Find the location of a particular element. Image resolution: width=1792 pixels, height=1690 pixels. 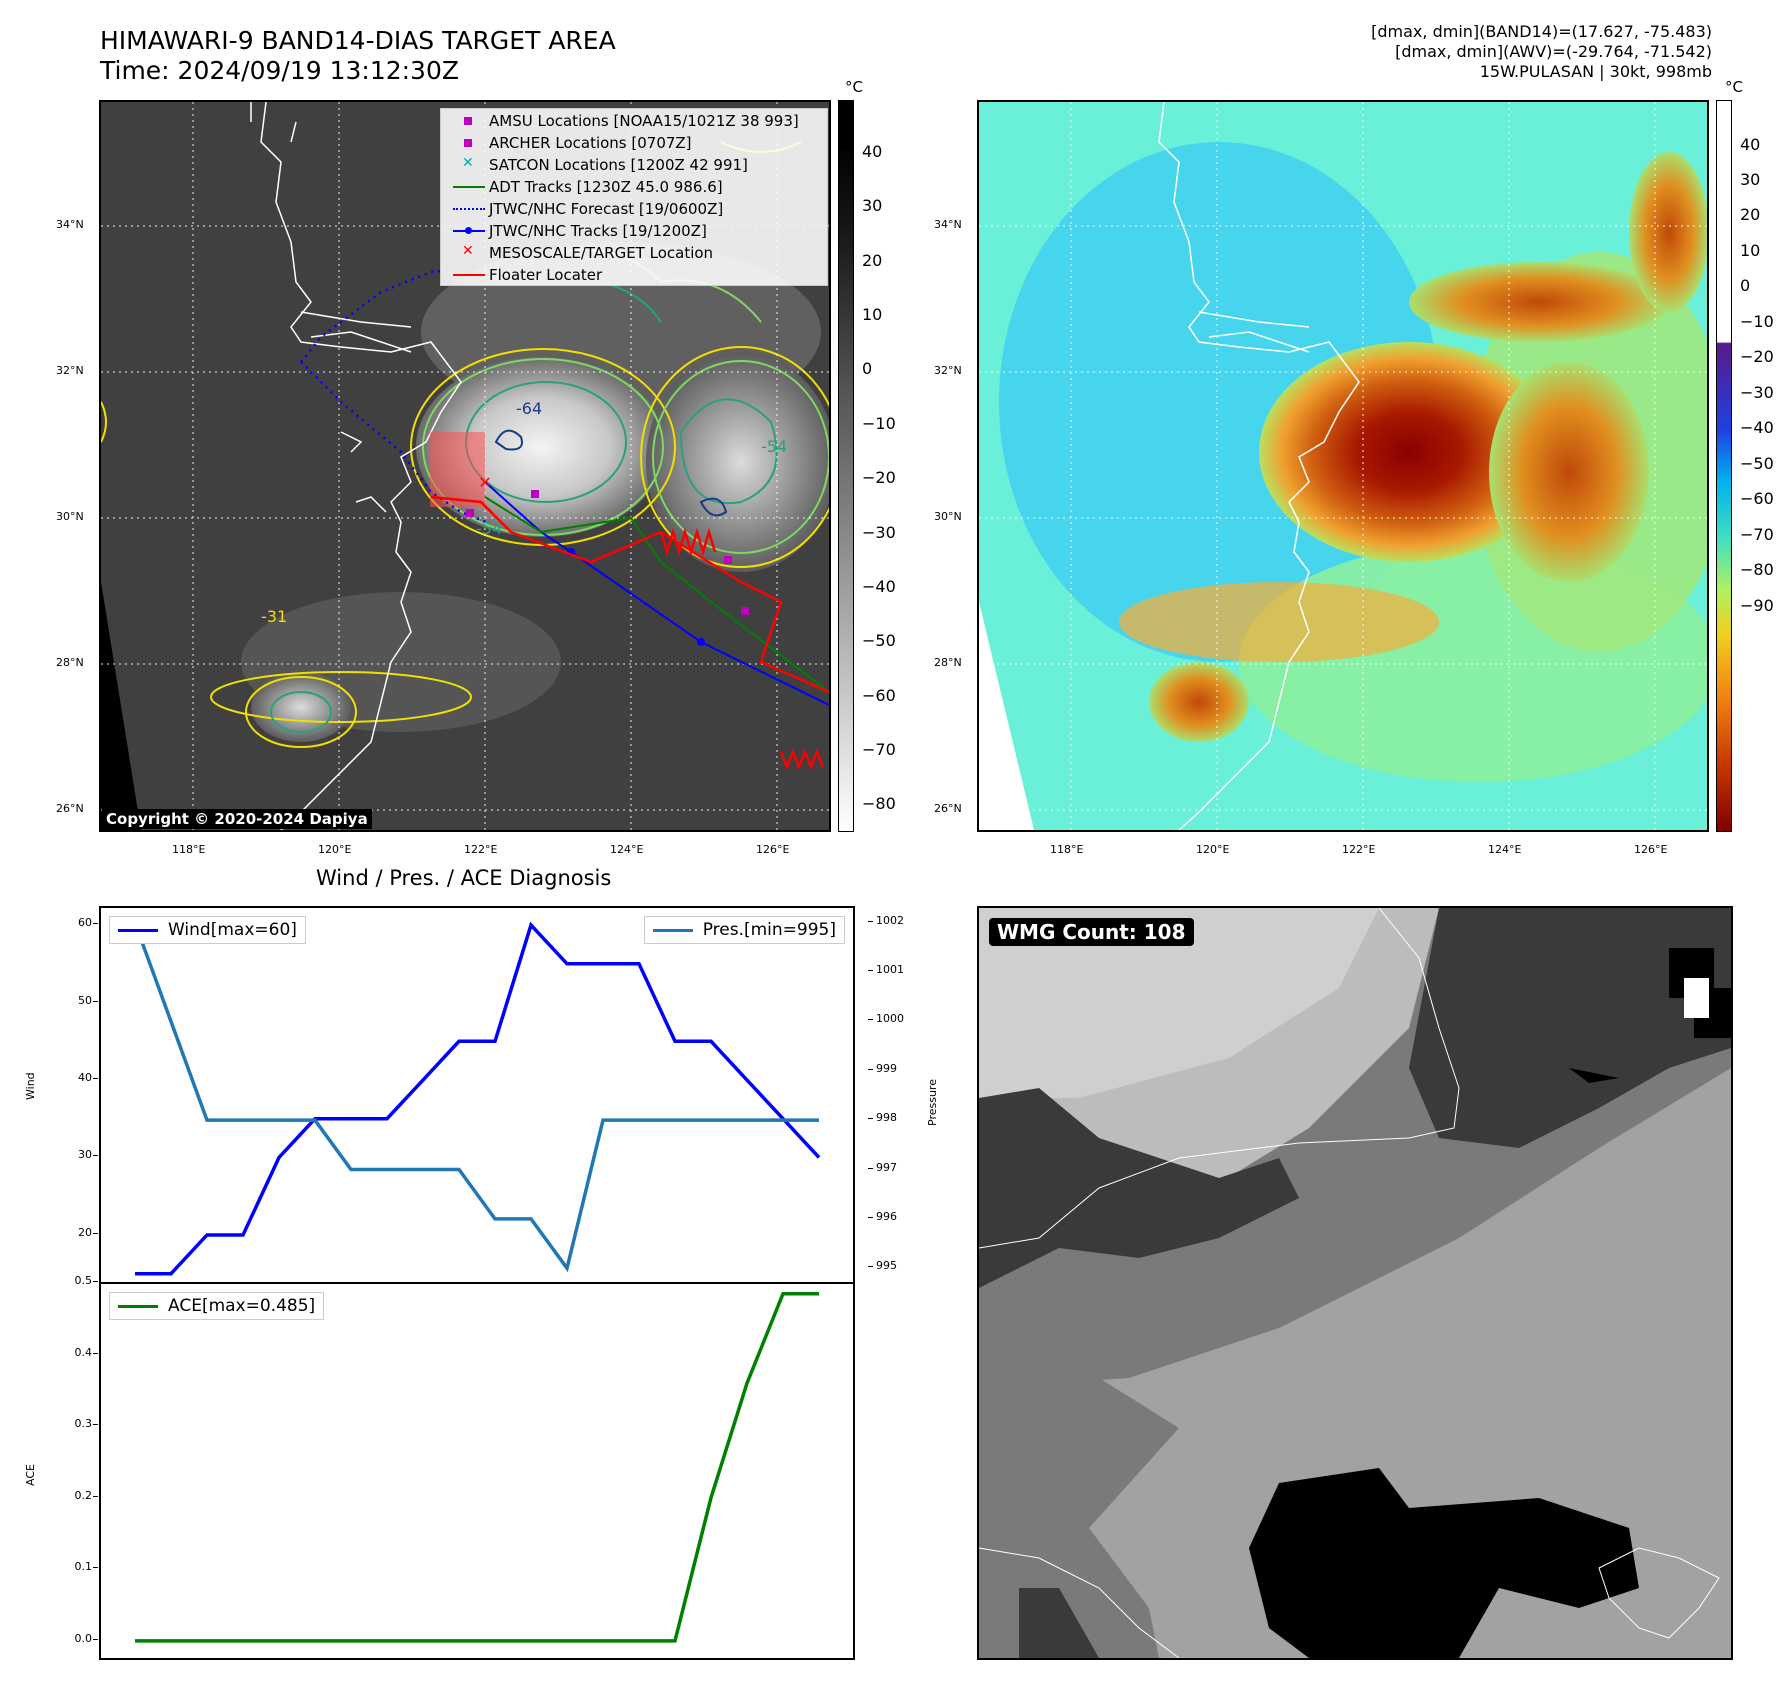

axis-tick-label: 0.4 is located at coordinates (83, 1352).